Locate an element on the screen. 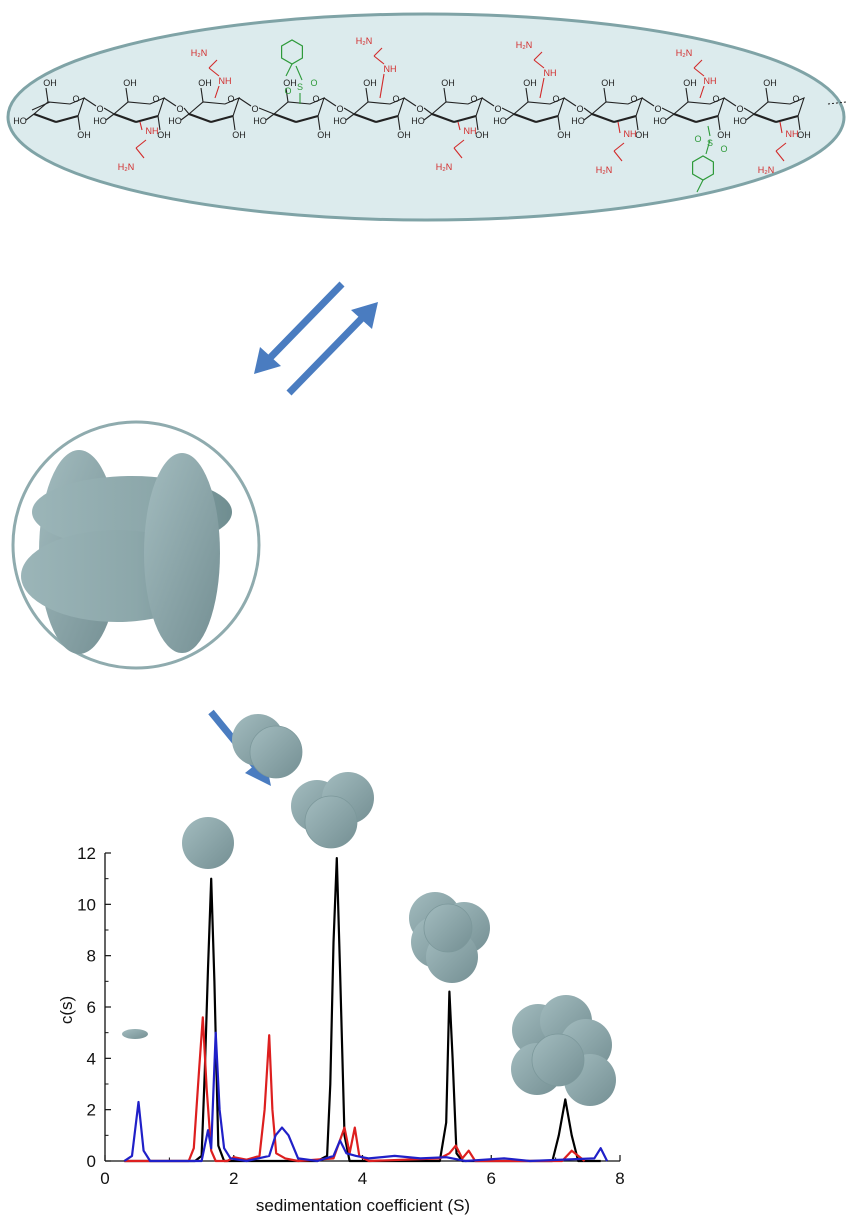 The image size is (849, 1219). x-axis-label: sedimentation coefficient (S) is located at coordinates (363, 1205).